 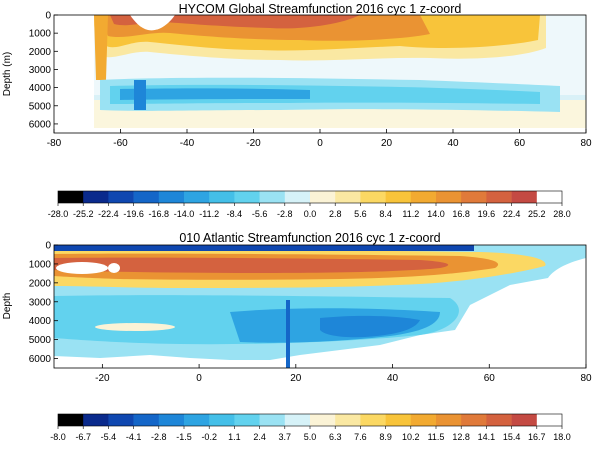 What do you see at coordinates (436, 437) in the screenshot?
I see `atlantic-colorbar-label: 11.5` at bounding box center [436, 437].